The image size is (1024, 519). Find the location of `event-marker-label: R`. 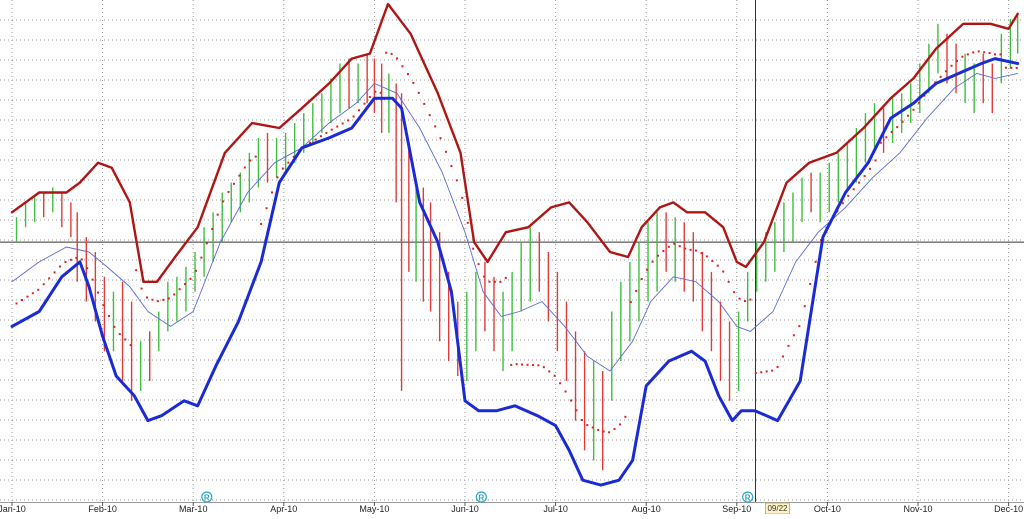

event-marker-label: R is located at coordinates (481, 498).